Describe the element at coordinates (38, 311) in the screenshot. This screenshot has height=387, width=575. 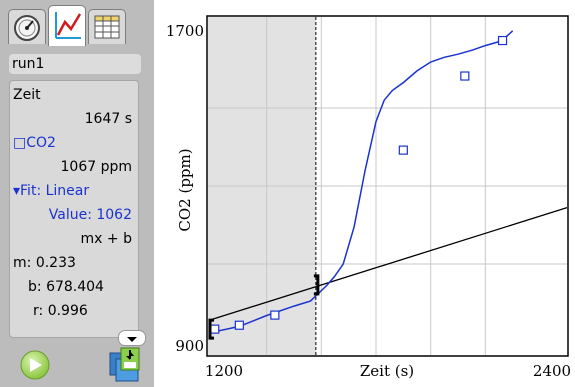
I see `param-r-label: r:` at that location.